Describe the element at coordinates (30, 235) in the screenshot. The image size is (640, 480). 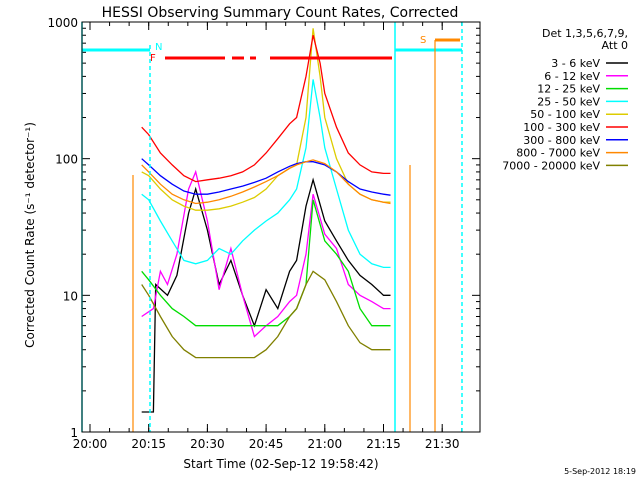
I see `y-axis-label: Corrected Count Rate (s⁻¹ detector⁻¹)` at that location.